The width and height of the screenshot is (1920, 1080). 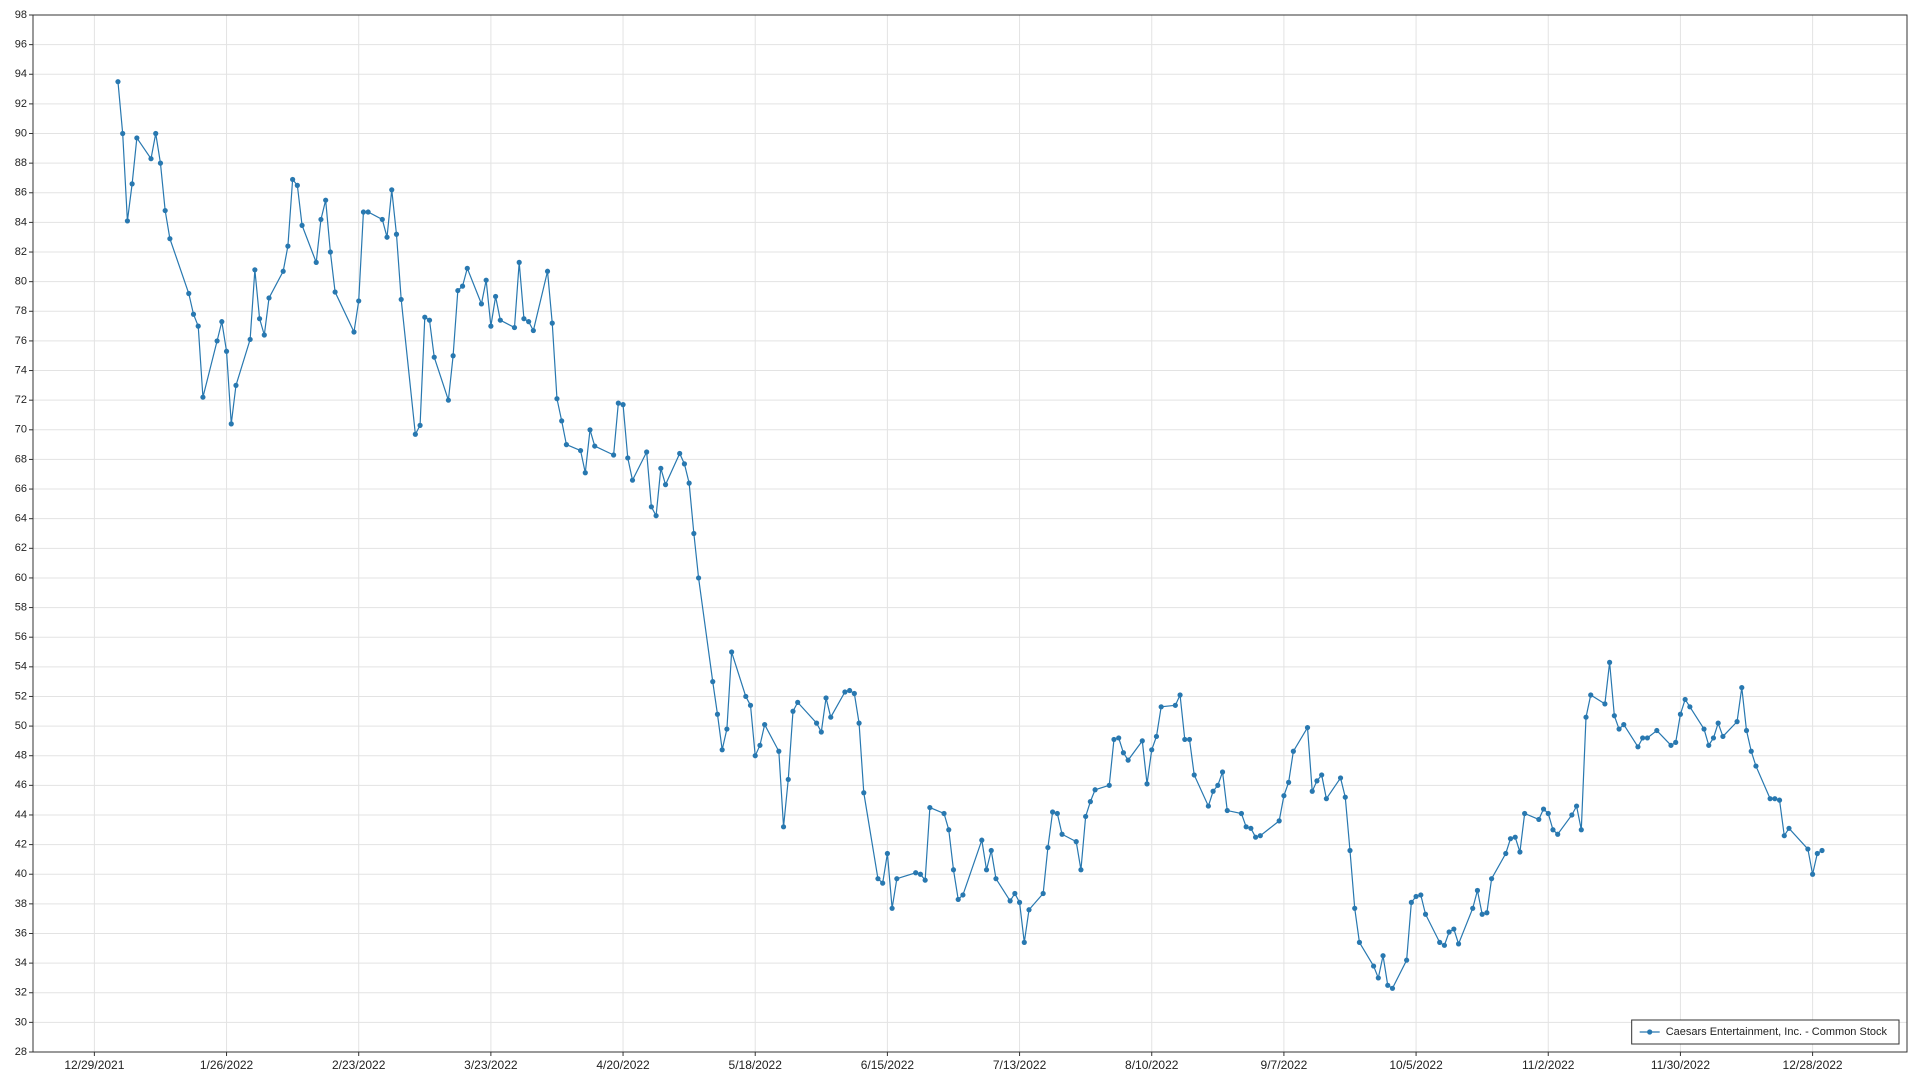 What do you see at coordinates (1650, 1032) in the screenshot?
I see `legend-marker` at bounding box center [1650, 1032].